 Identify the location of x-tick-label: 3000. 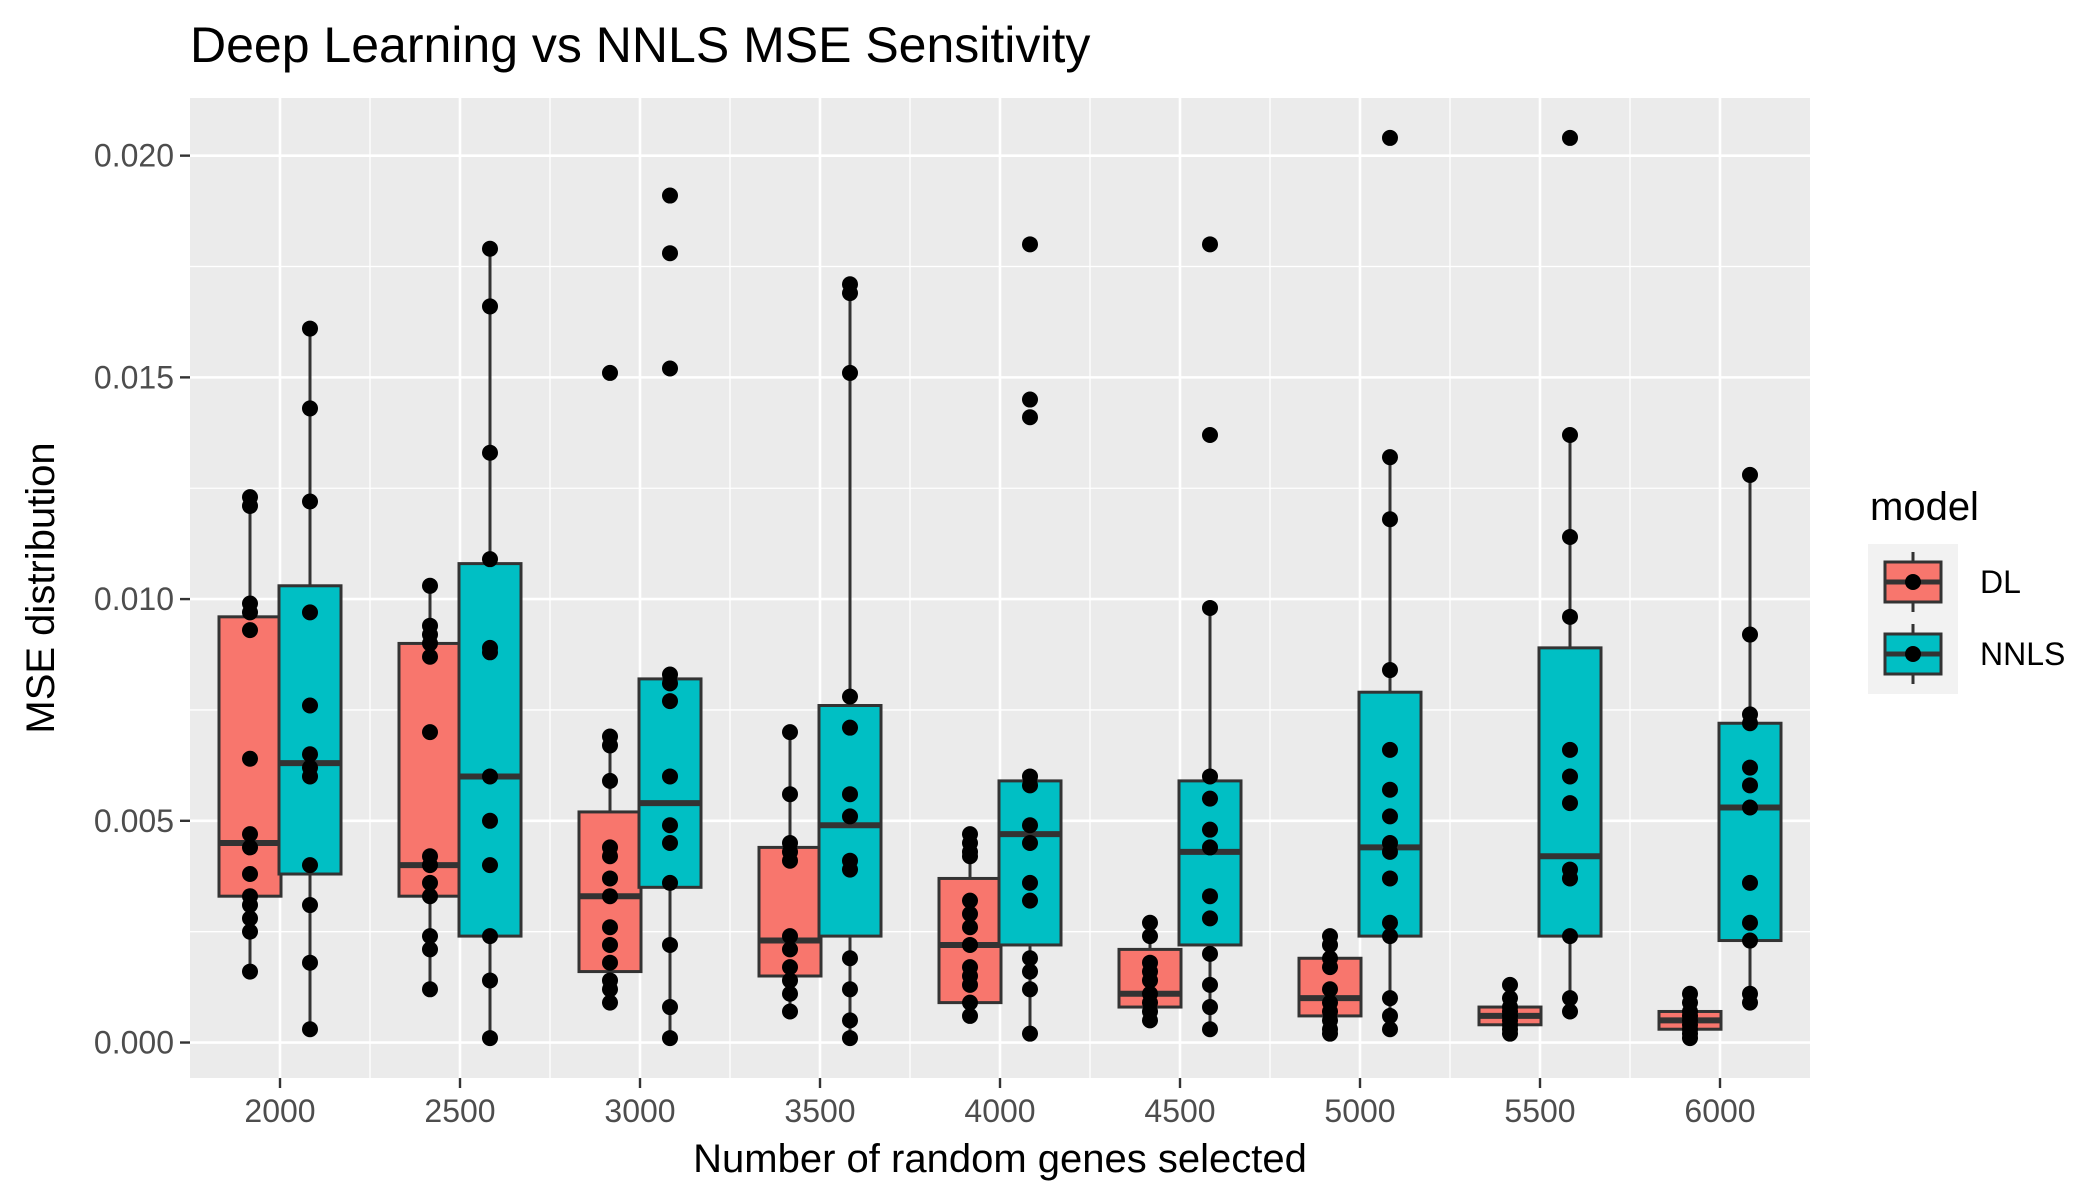
(639, 1111).